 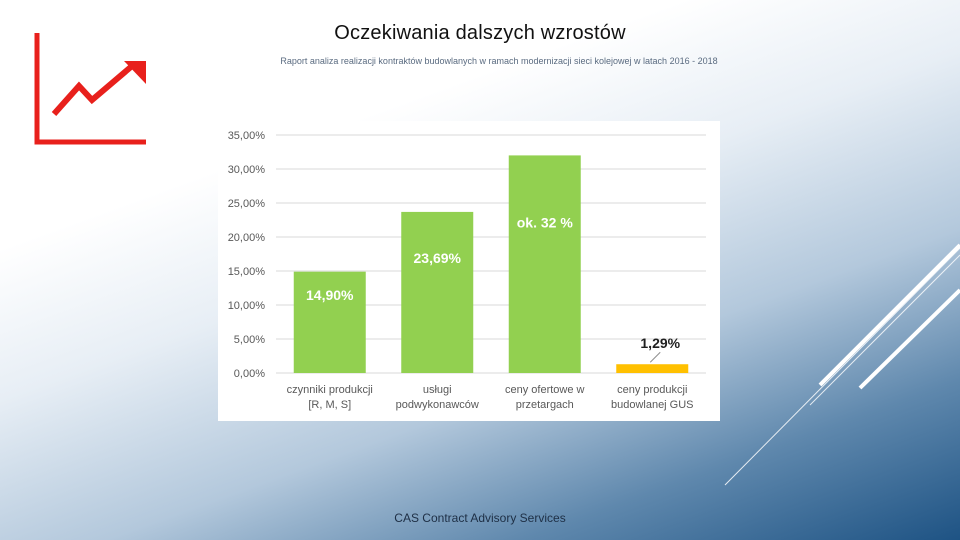 What do you see at coordinates (330, 390) in the screenshot?
I see `x-tick-label: czynniki produkcji` at bounding box center [330, 390].